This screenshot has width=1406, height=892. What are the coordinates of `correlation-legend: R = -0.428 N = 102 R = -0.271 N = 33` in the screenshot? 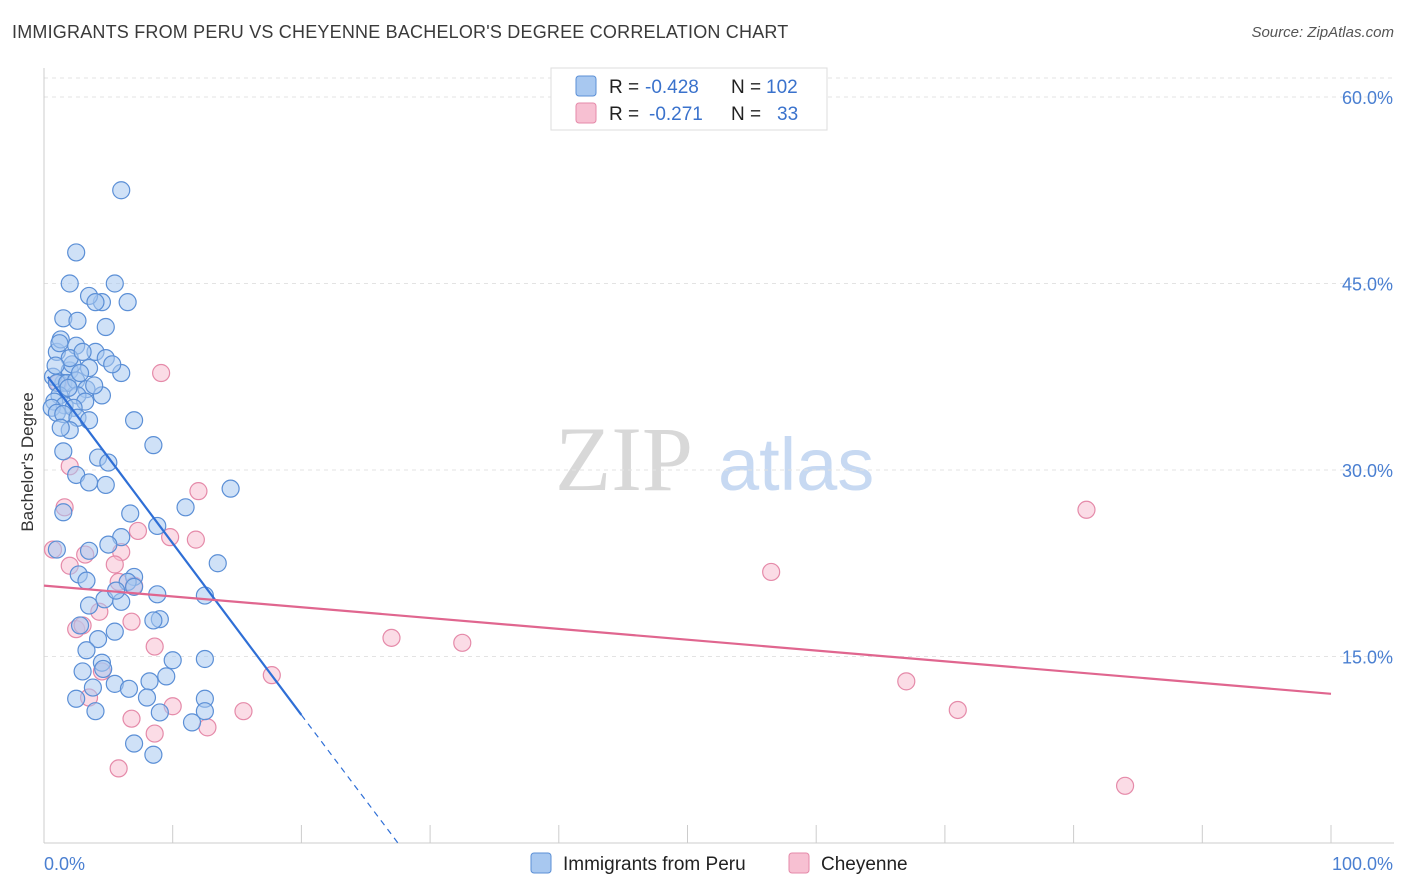 It's located at (689, 99).